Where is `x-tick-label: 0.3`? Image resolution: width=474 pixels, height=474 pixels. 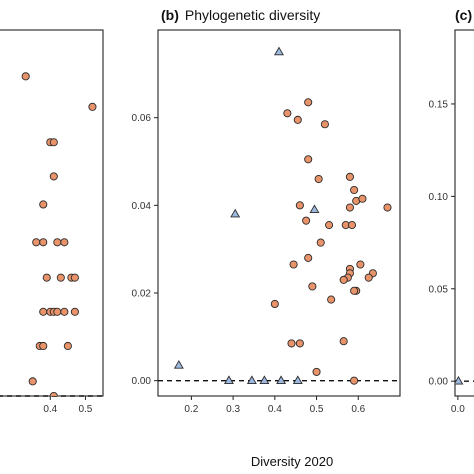 x-tick-label: 0.3 is located at coordinates (233, 409).